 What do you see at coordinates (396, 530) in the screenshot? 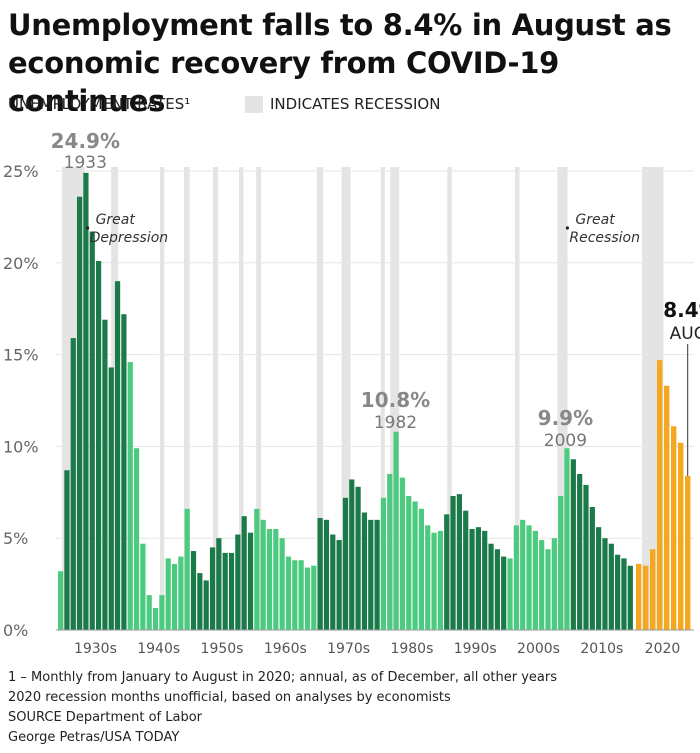
I see `bar-1982` at bounding box center [396, 530].